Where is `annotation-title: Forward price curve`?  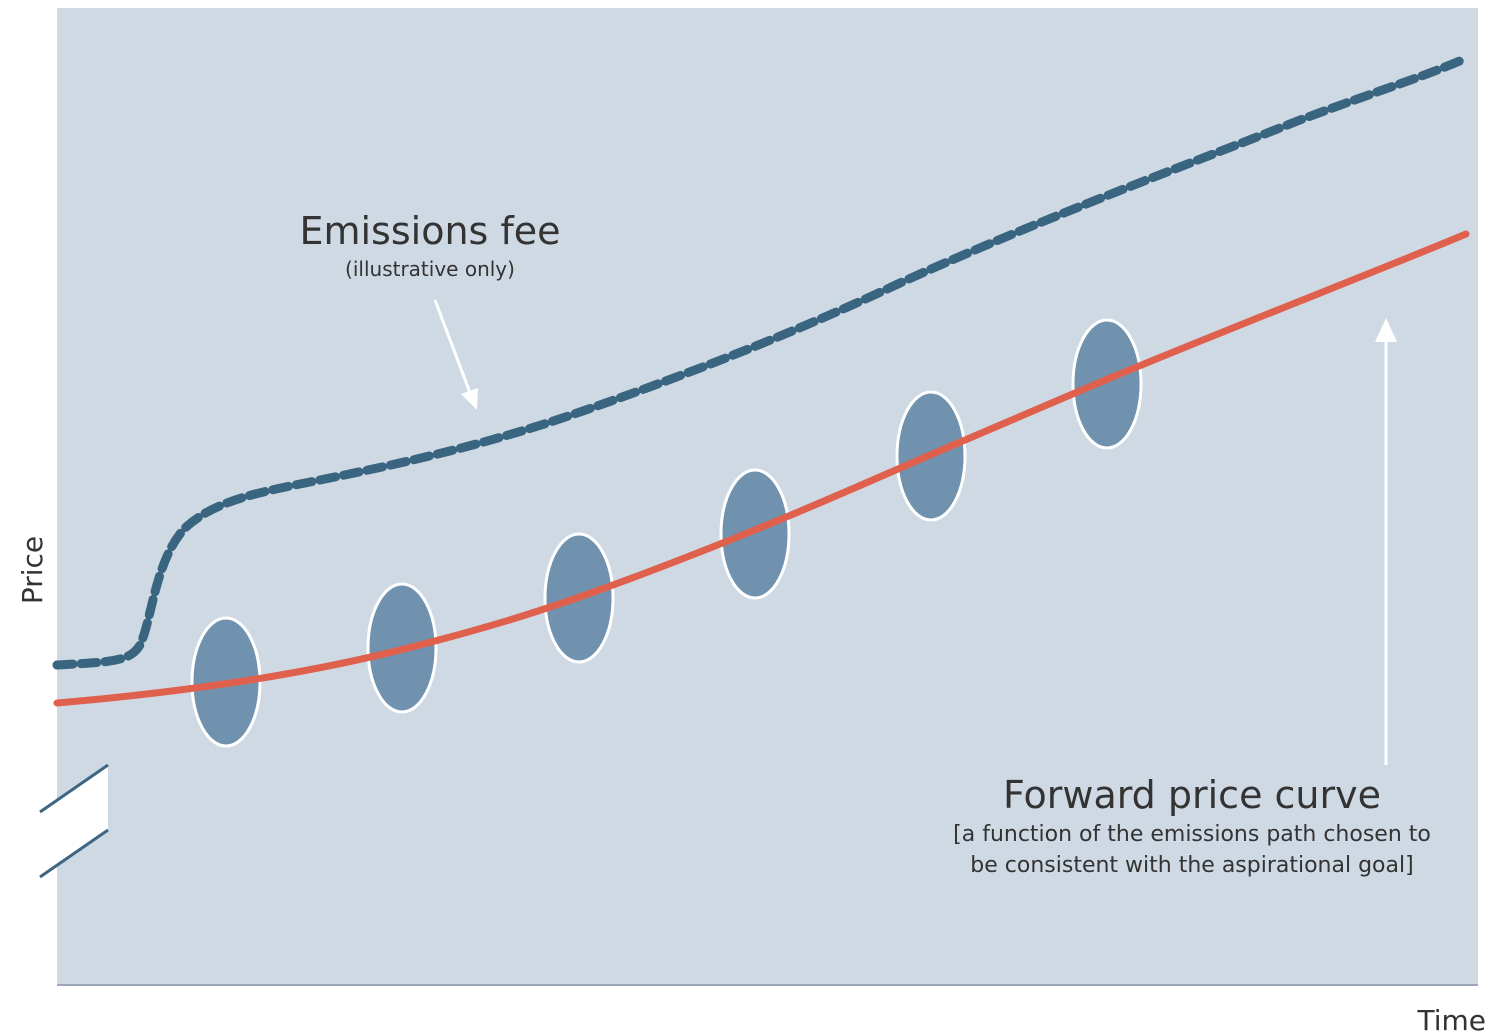 annotation-title: Forward price curve is located at coordinates (1192, 795).